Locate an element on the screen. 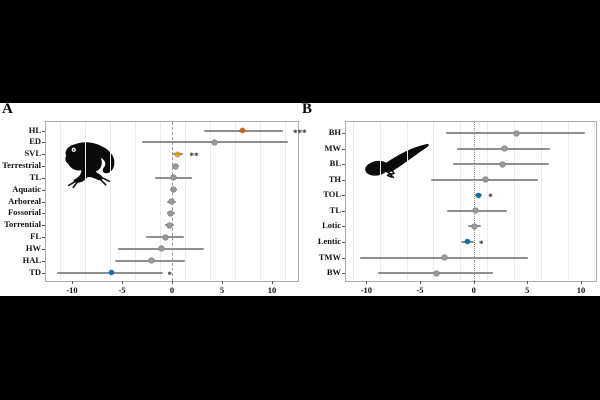  row-label: Lotic is located at coordinates (331, 225).